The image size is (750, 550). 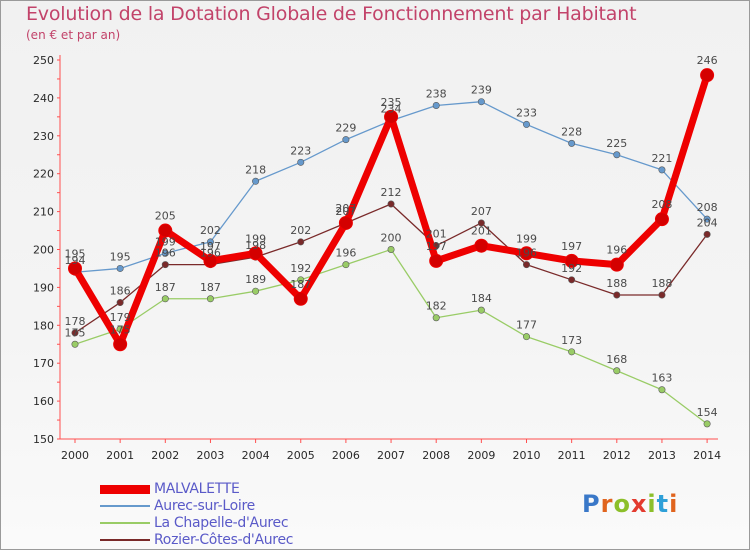 What do you see at coordinates (43, 401) in the screenshot?
I see `y-tick-label: 160` at bounding box center [43, 401].